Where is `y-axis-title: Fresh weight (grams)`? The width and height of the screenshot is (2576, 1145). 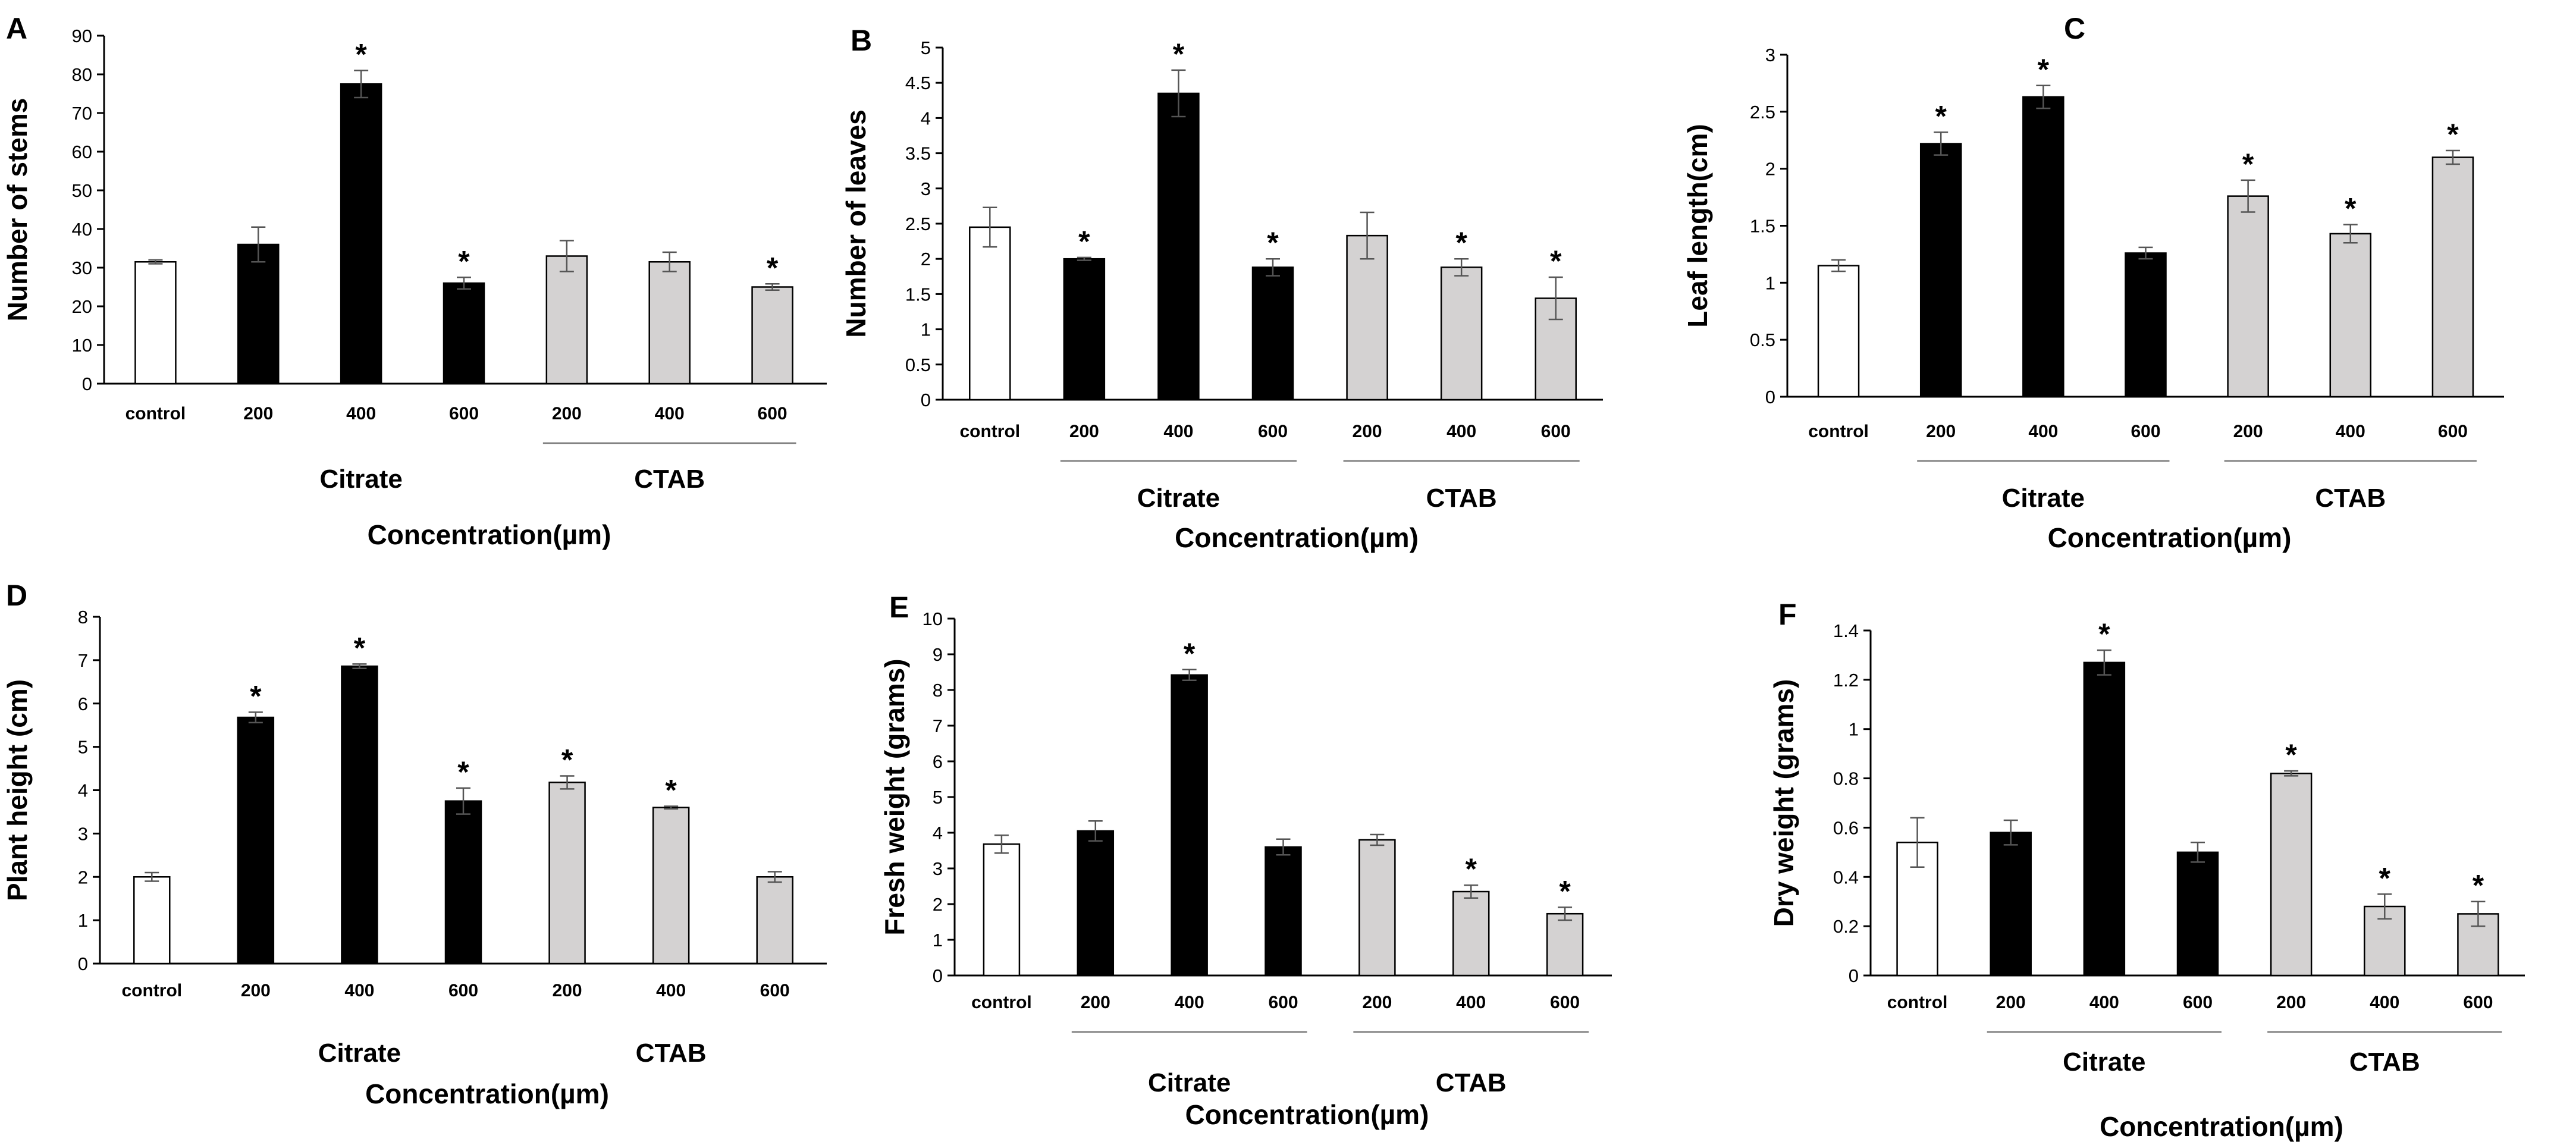 y-axis-title: Fresh weight (grams) is located at coordinates (894, 796).